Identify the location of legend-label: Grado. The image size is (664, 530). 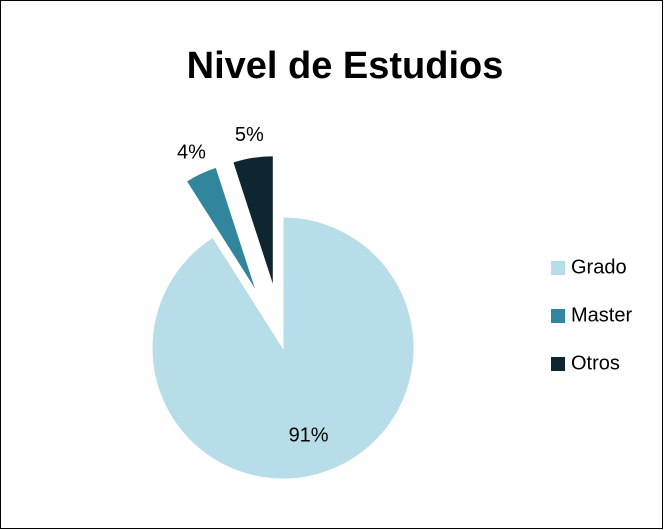
(599, 267).